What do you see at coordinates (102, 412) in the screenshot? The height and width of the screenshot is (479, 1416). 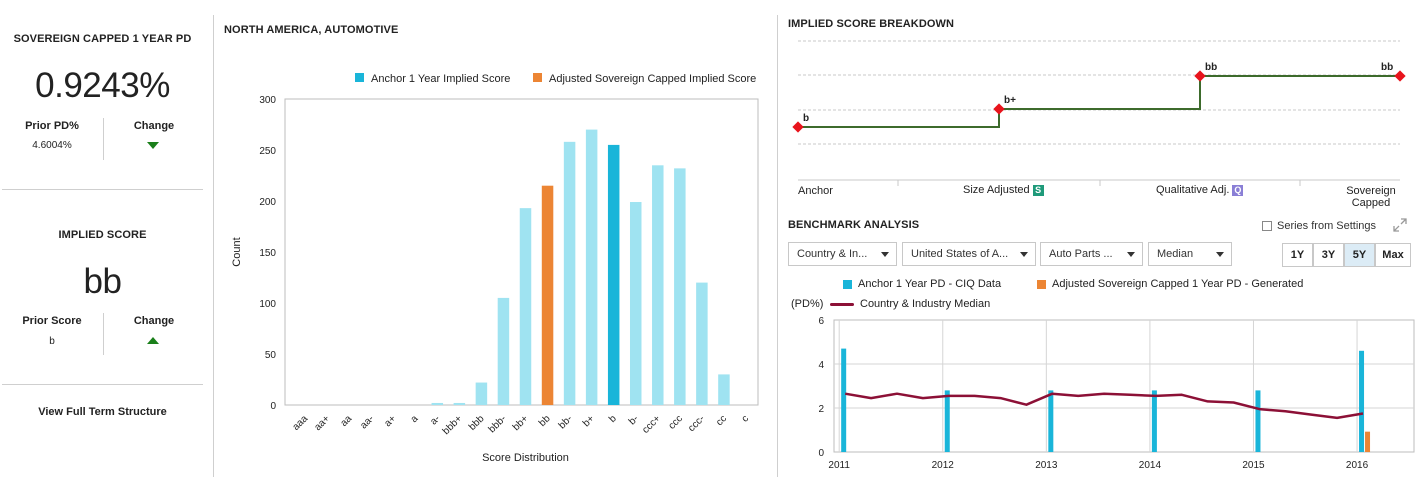 I see `view-full-term-structure-link: View Full Term Structure` at bounding box center [102, 412].